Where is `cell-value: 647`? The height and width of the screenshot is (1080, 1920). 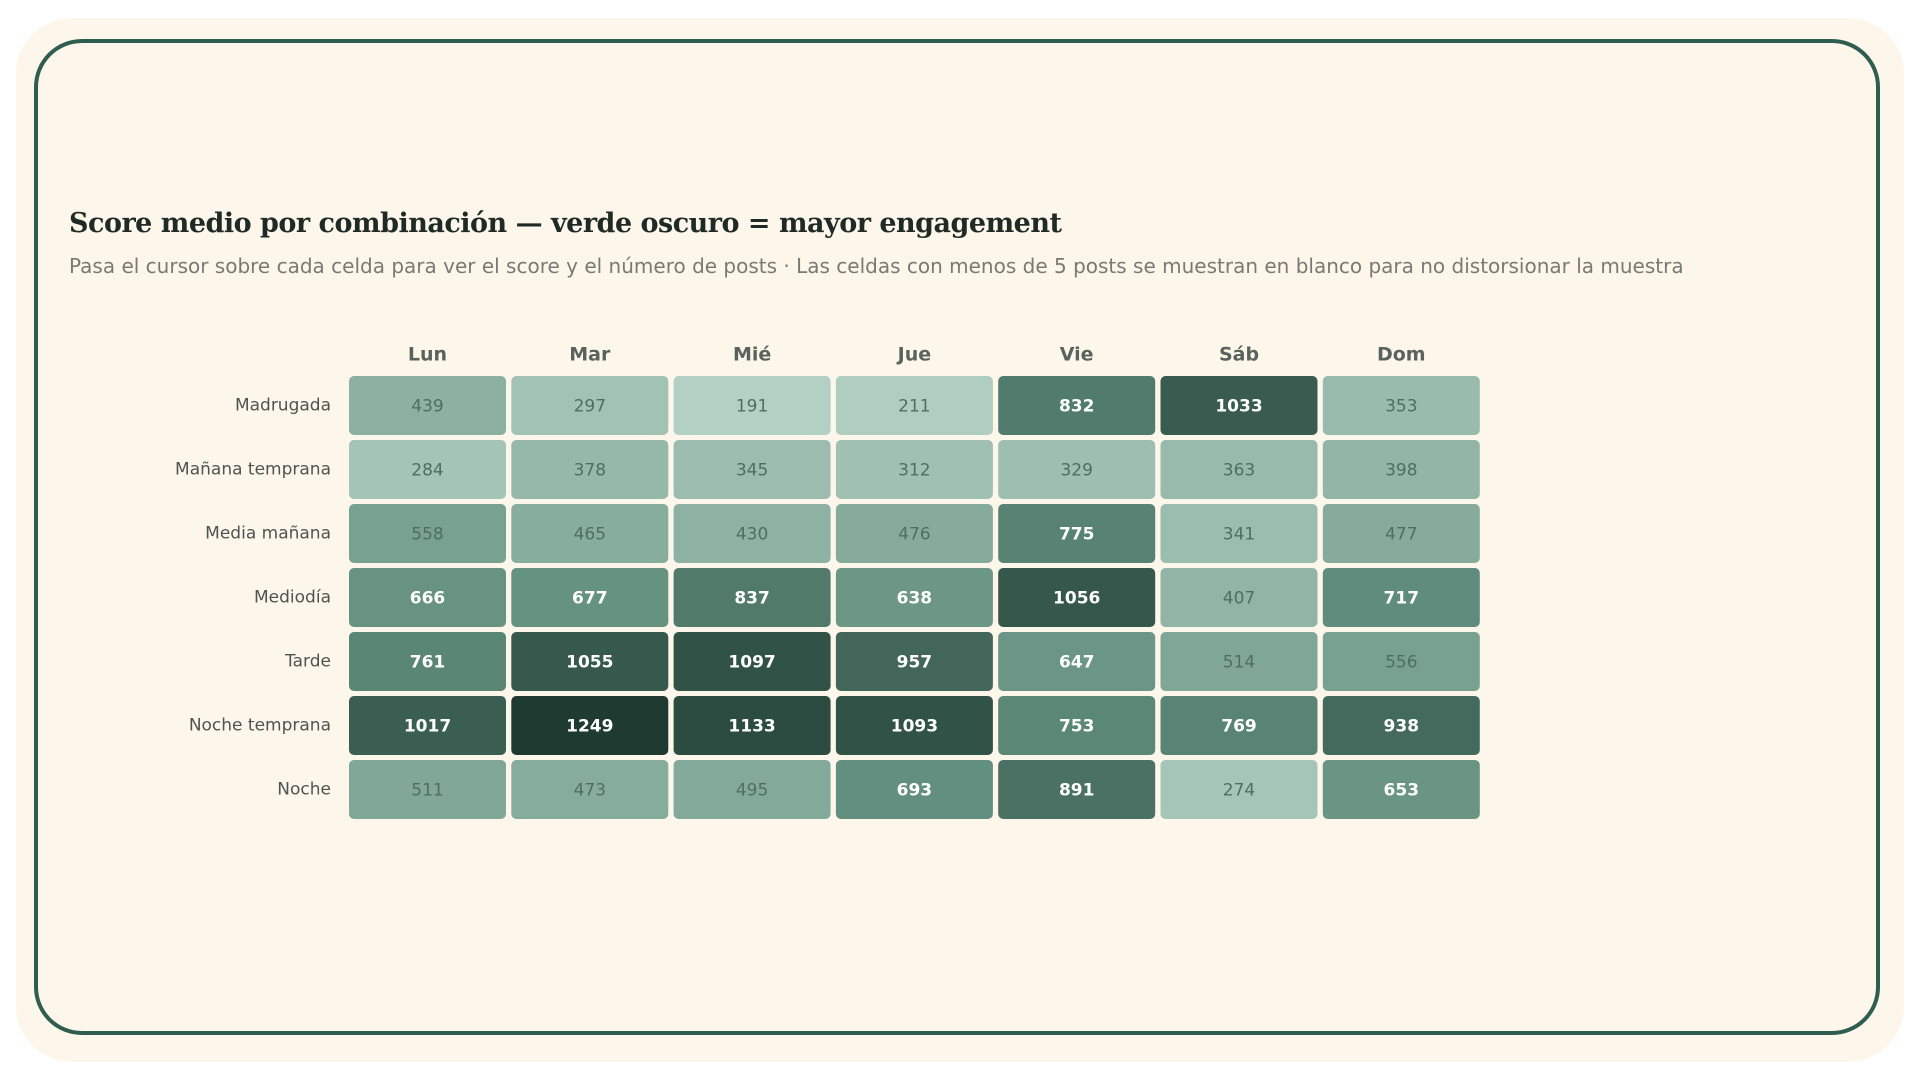 cell-value: 647 is located at coordinates (1077, 663).